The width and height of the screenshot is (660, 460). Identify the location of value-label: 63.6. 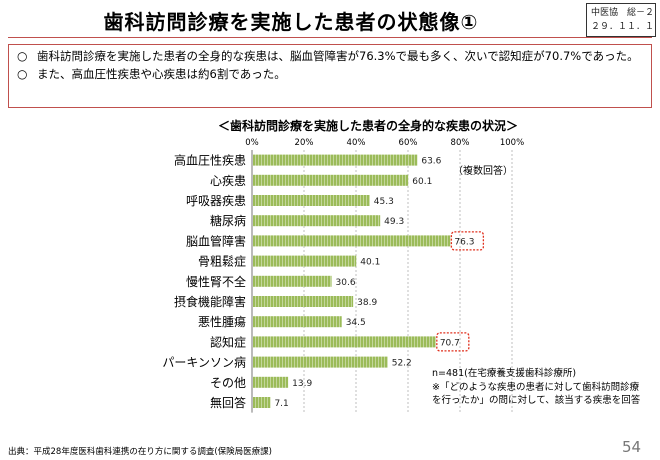
(431, 162).